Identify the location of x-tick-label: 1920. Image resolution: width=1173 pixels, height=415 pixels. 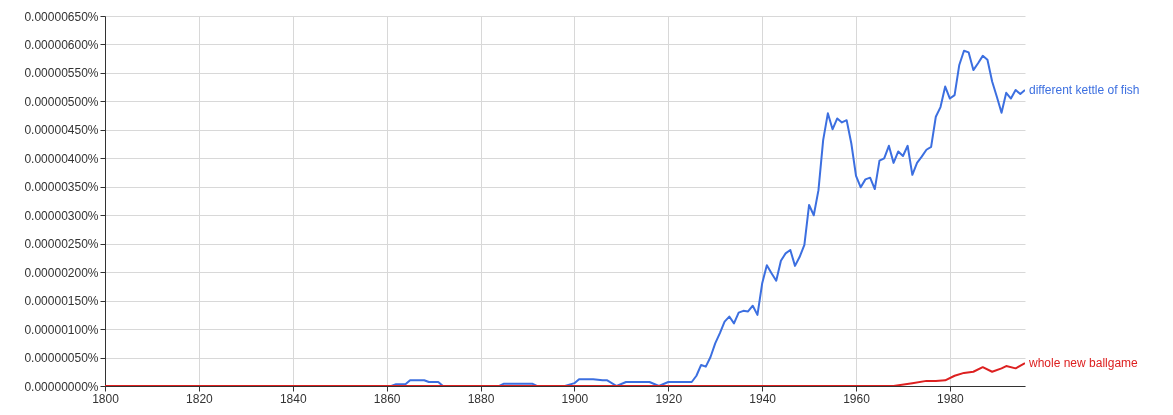
(669, 398).